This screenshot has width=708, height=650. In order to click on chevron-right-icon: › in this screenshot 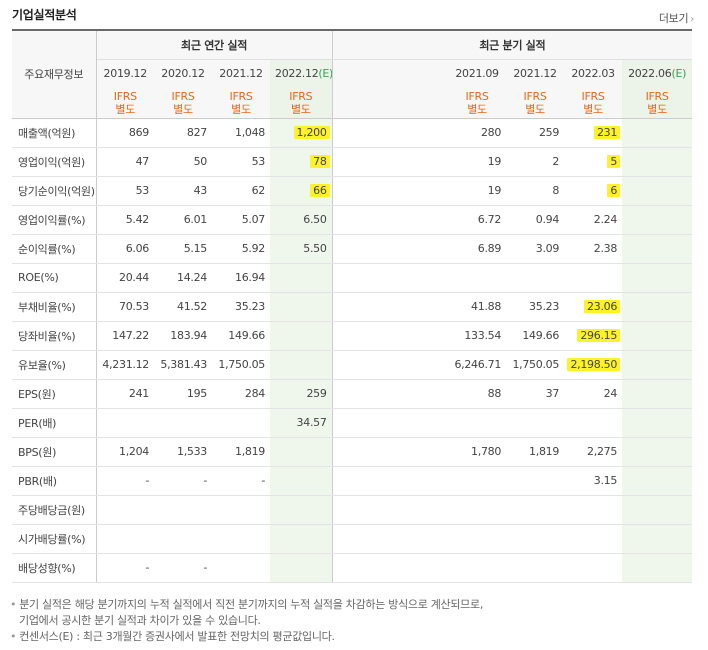, I will do `click(692, 19)`.